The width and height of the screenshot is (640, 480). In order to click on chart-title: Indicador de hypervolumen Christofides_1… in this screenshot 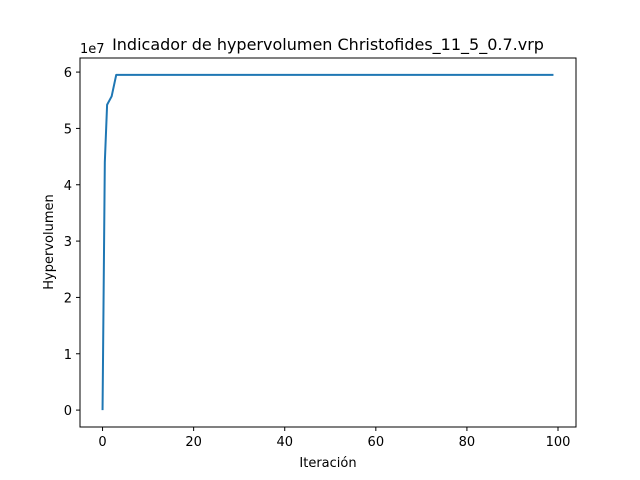, I will do `click(328, 45)`.